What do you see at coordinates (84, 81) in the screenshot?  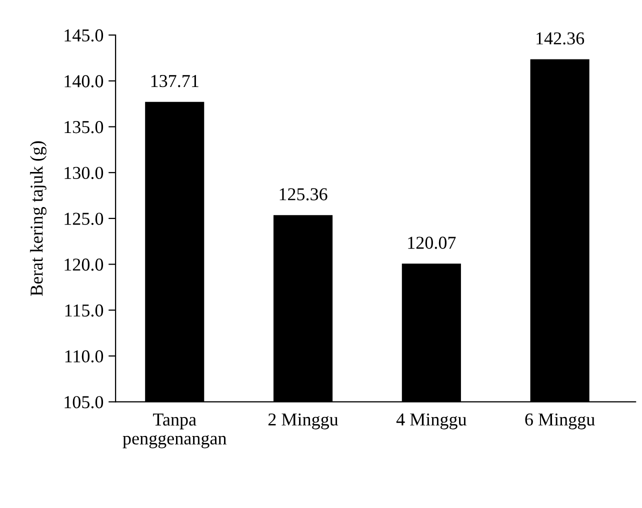 I see `y-tick-label: 140.0` at bounding box center [84, 81].